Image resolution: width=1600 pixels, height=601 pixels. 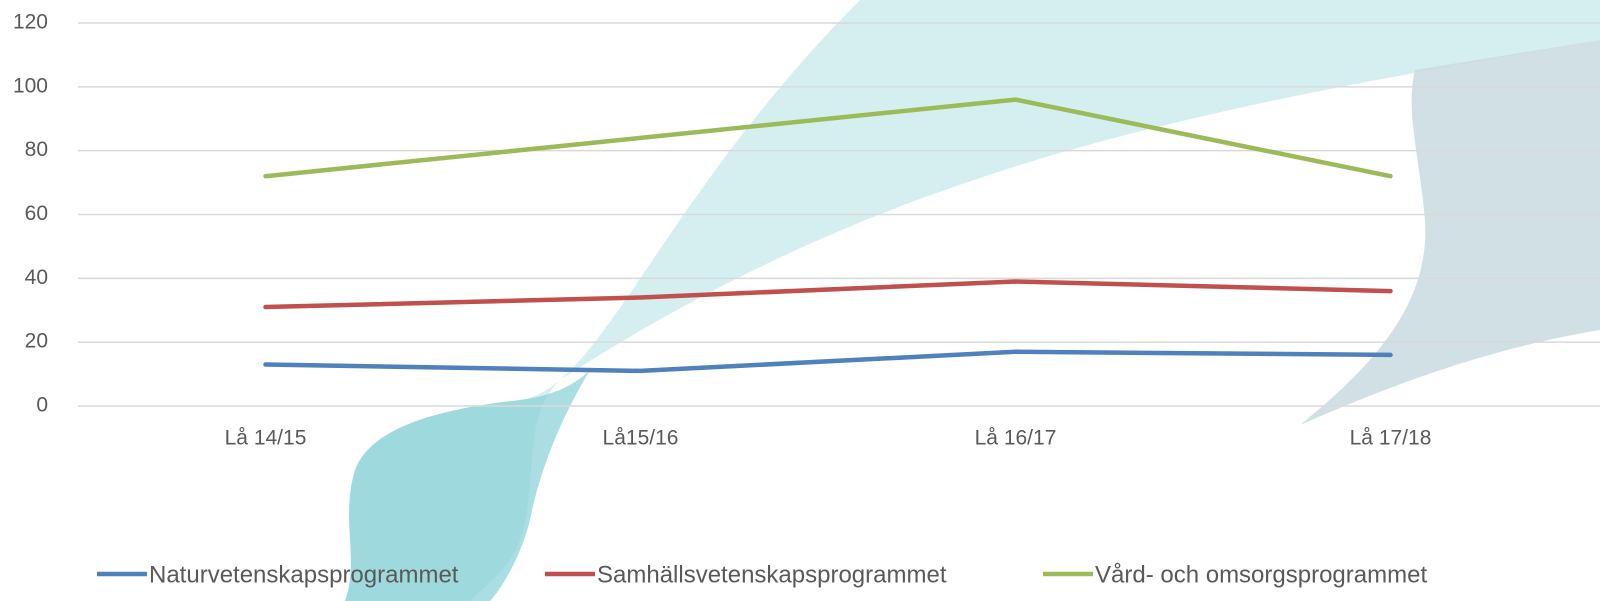 I want to click on y-tick-label: 80, so click(x=36, y=149).